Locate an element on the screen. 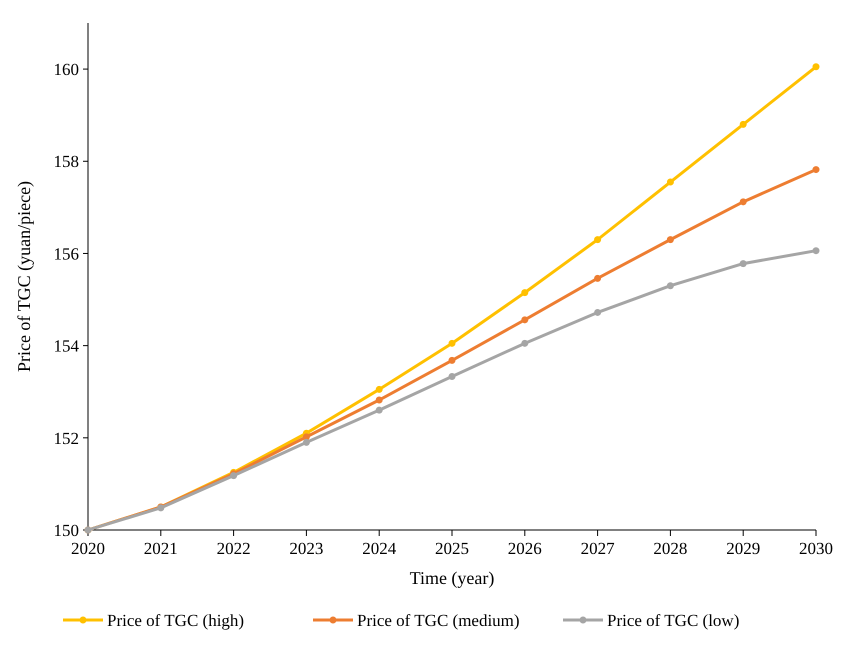 Image resolution: width=844 pixels, height=650 pixels. y-tick-label: 150 is located at coordinates (66, 530).